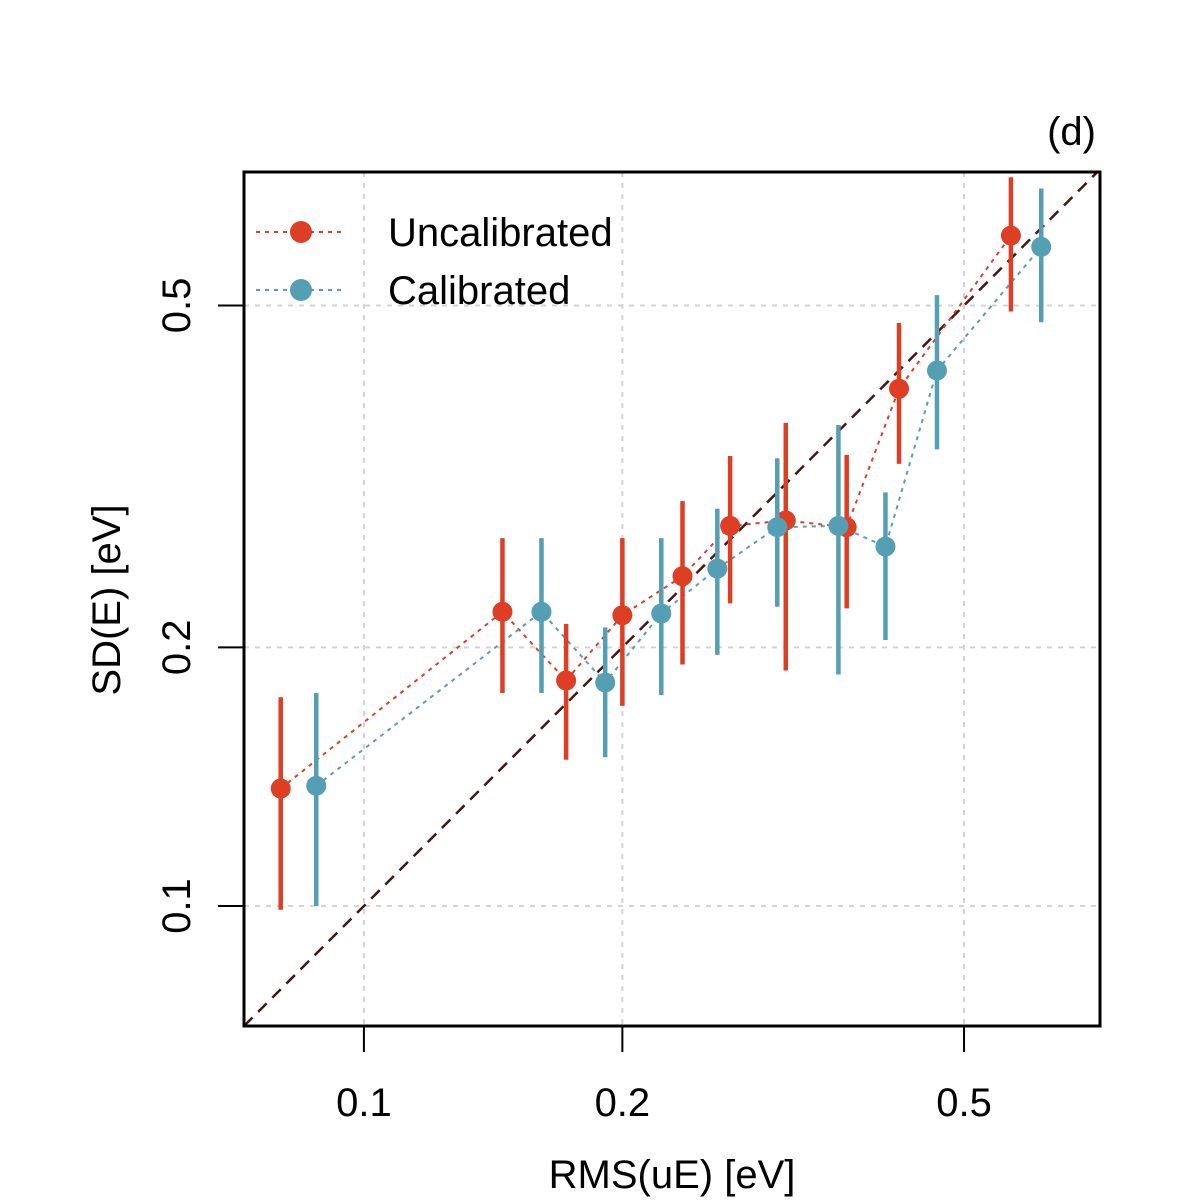 Image resolution: width=1200 pixels, height=1200 pixels. What do you see at coordinates (364, 1103) in the screenshot?
I see `x-tick-label: 0.1` at bounding box center [364, 1103].